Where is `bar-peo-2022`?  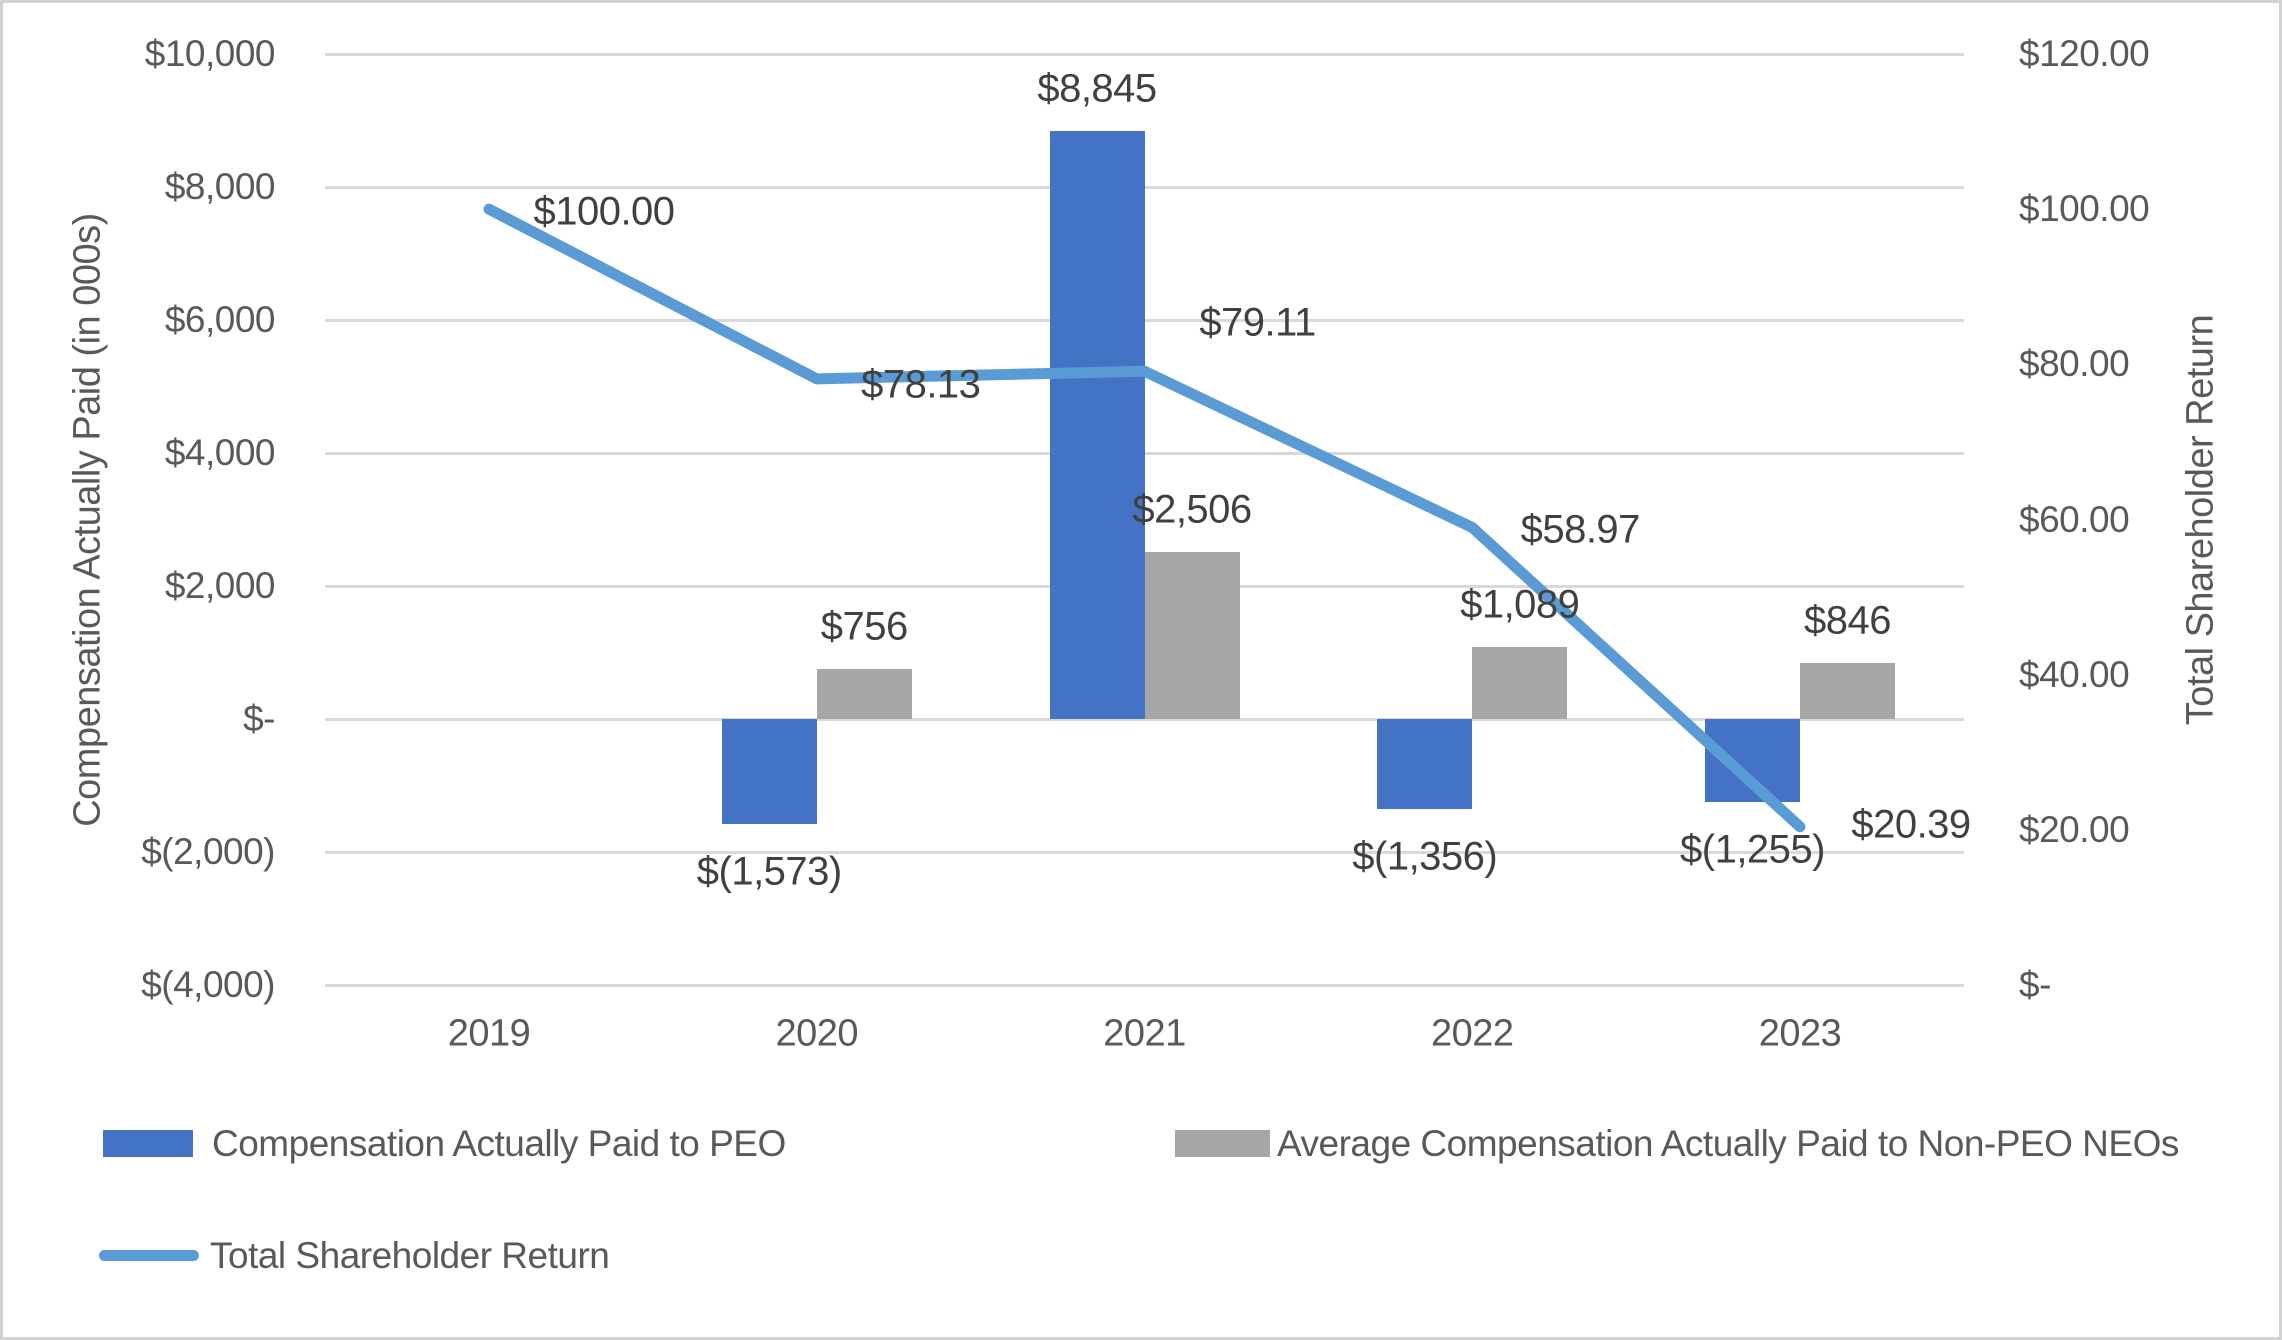 bar-peo-2022 is located at coordinates (1425, 764).